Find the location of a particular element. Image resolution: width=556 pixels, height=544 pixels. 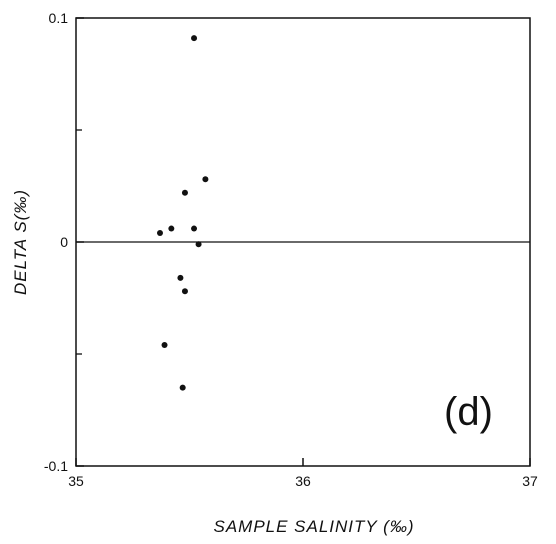

y-axis-ticks: -0.1 0 0.1 is located at coordinates (64, 242).